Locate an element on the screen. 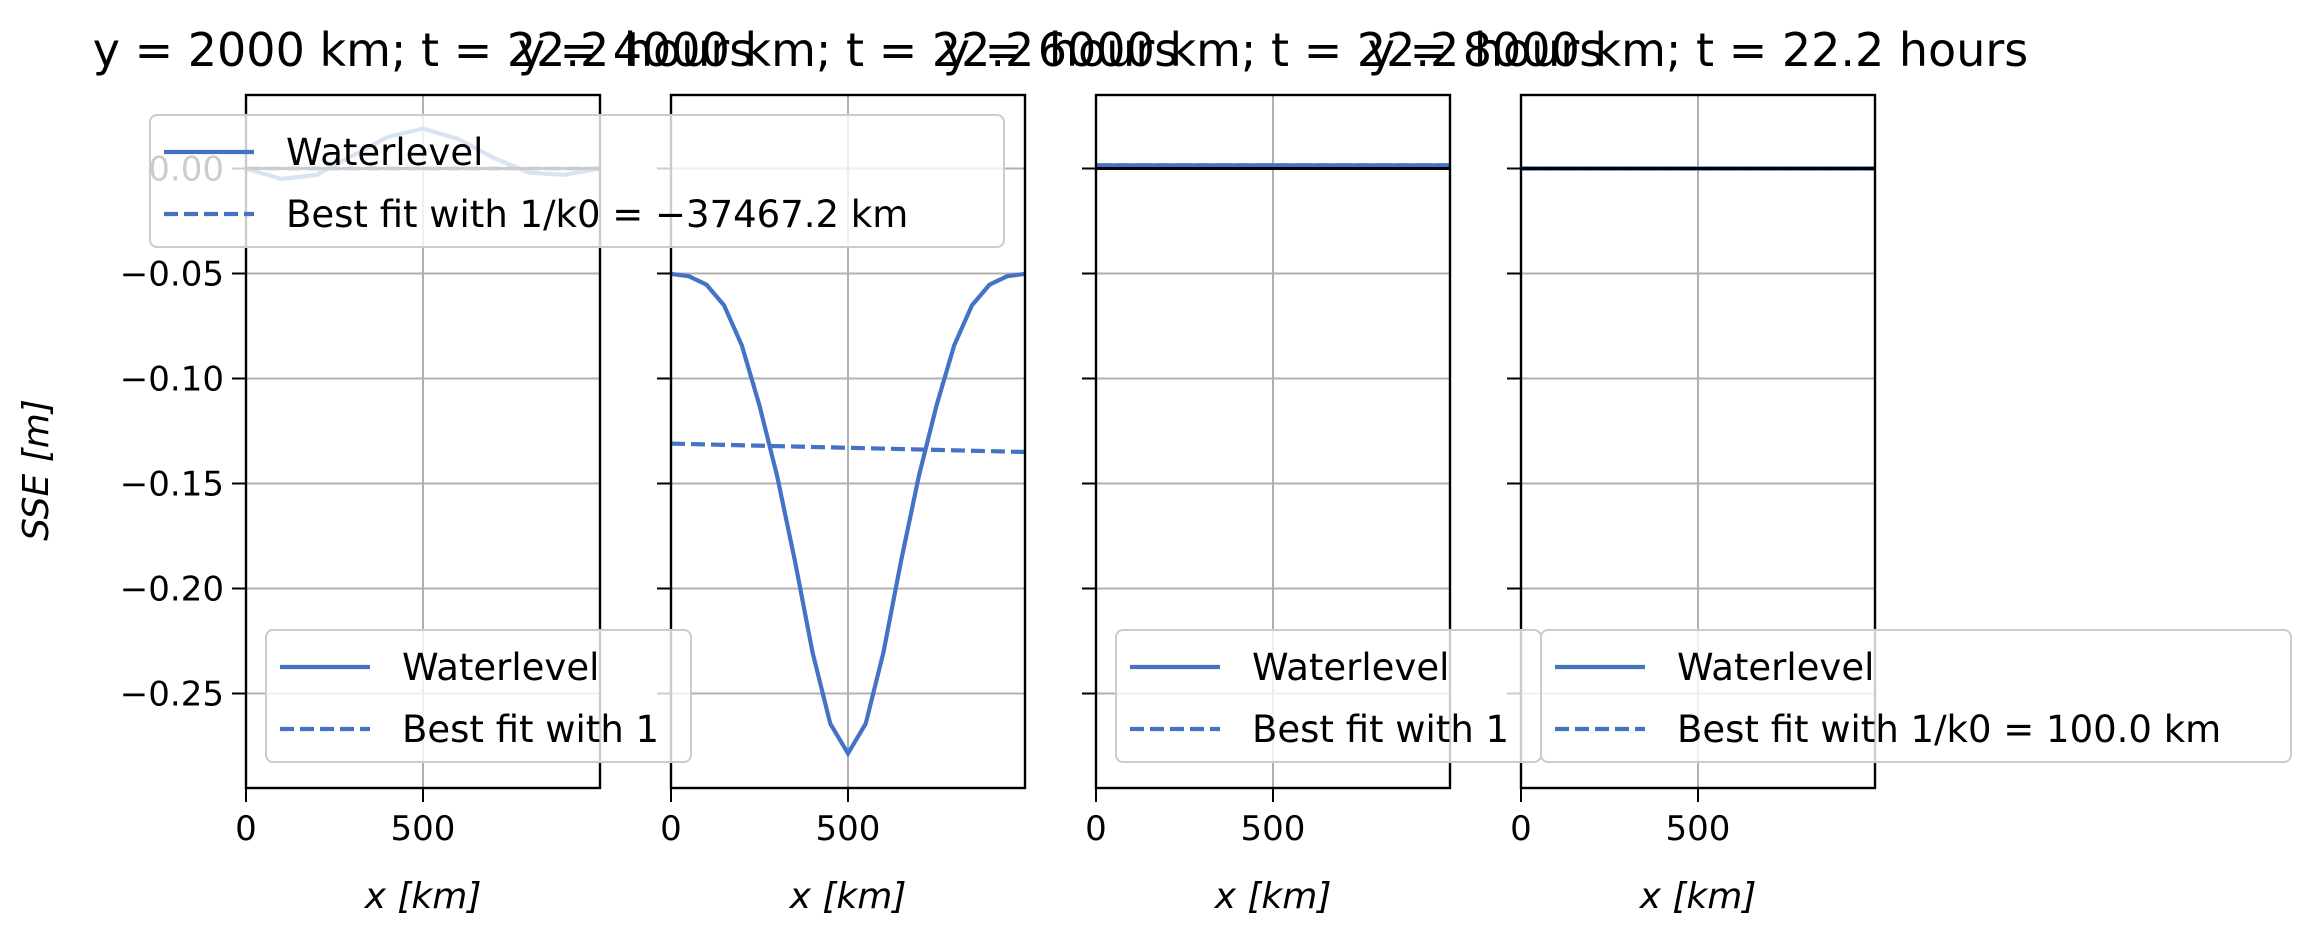 This screenshot has height=947, width=2320. legend: Waterlevel Best fit with 1/k0 = 100.0 km is located at coordinates (1916, 696).